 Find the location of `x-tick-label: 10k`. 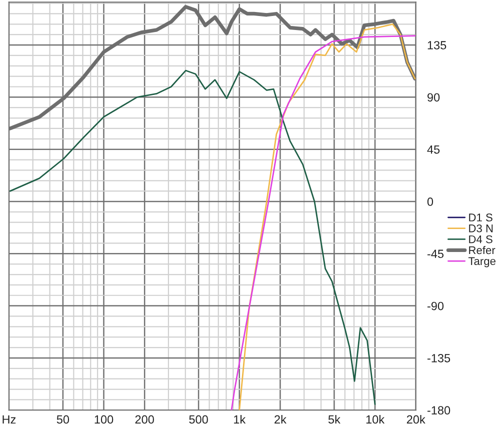

x-tick-label: 10k is located at coordinates (375, 419).